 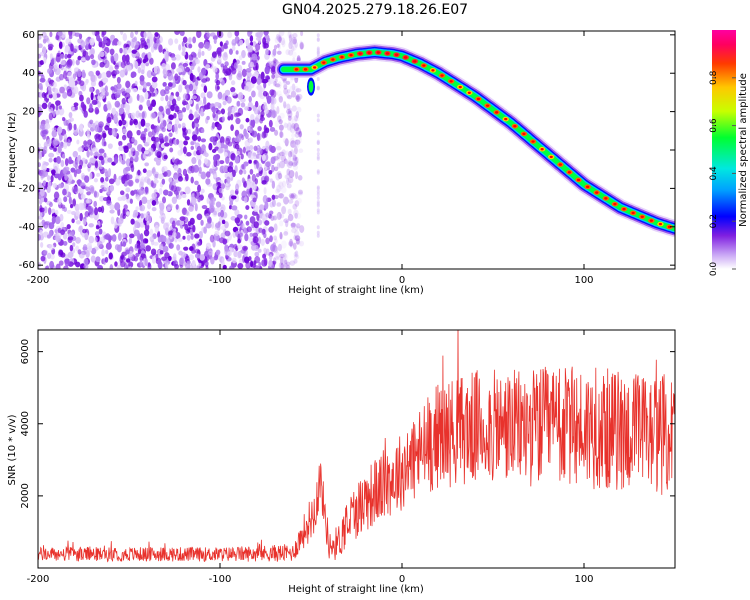 What do you see at coordinates (356, 589) in the screenshot?
I see `snr-xlabel: Height of straight line (km)` at bounding box center [356, 589].